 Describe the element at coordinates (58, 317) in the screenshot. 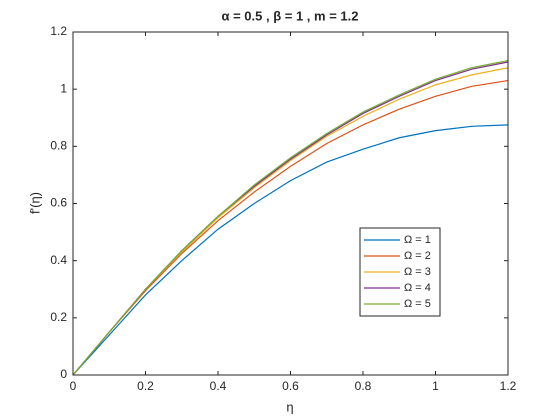

I see `y-tick-label: 0.2` at that location.